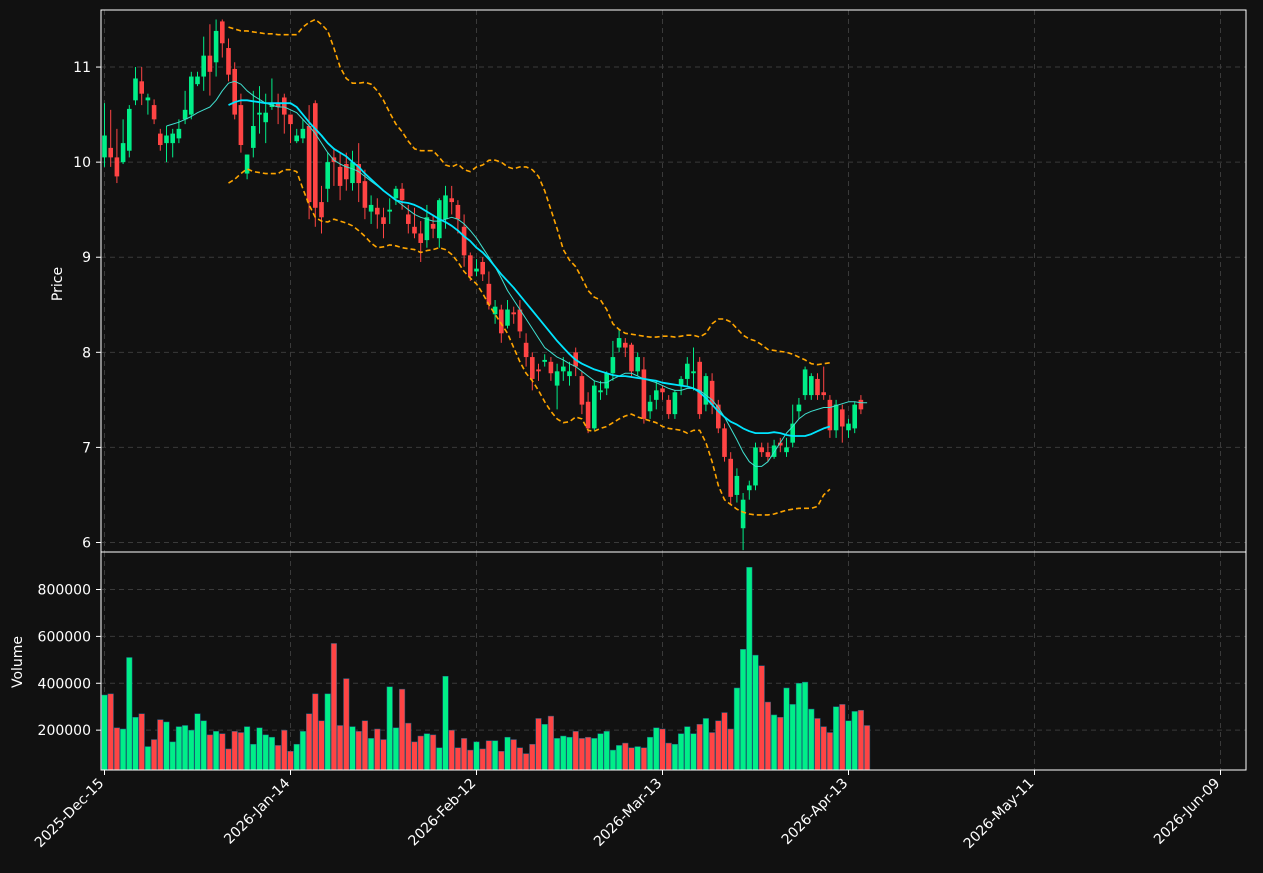  I want to click on volume-axis-title: Volume, so click(18, 662).